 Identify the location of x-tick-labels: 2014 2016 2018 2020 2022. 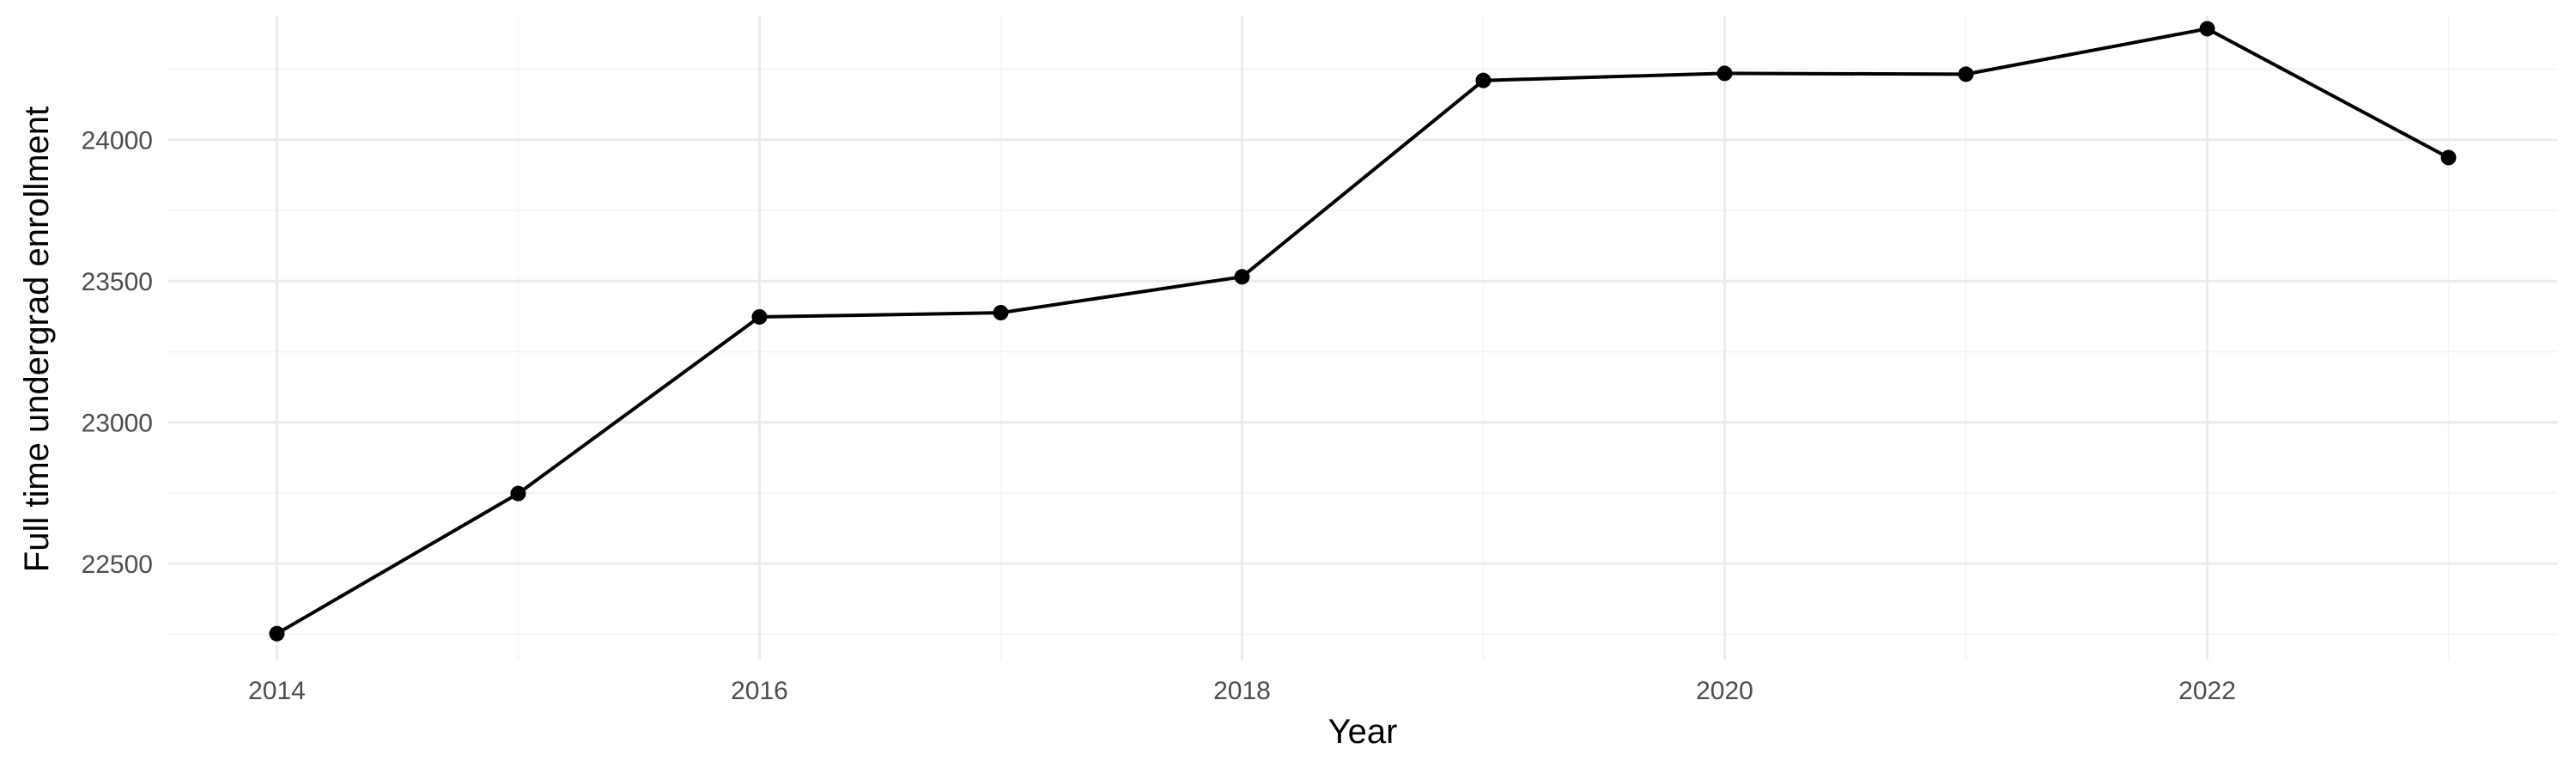
(1242, 691).